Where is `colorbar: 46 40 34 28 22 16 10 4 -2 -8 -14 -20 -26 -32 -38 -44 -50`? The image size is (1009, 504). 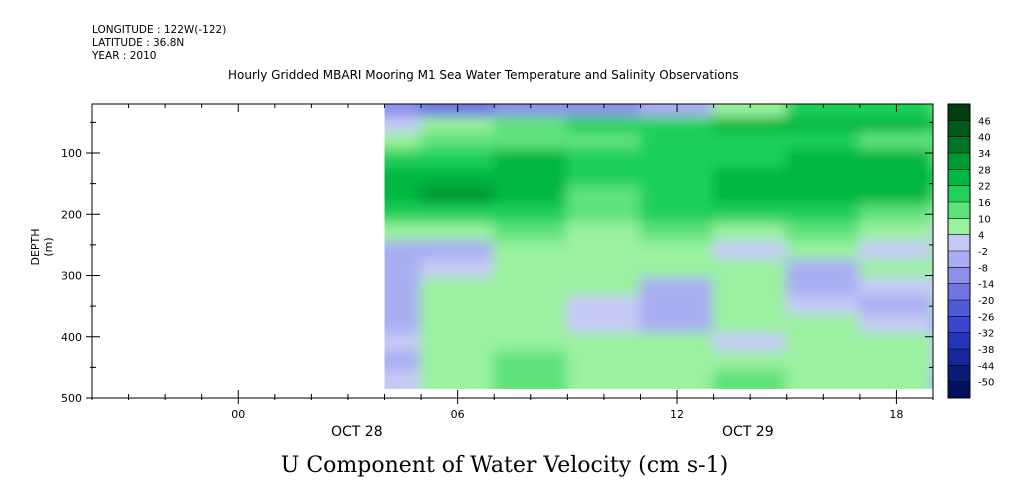 colorbar: 46 40 34 28 22 16 10 4 -2 -8 -14 -20 -26 -32 -38 -44 -50 is located at coordinates (970, 251).